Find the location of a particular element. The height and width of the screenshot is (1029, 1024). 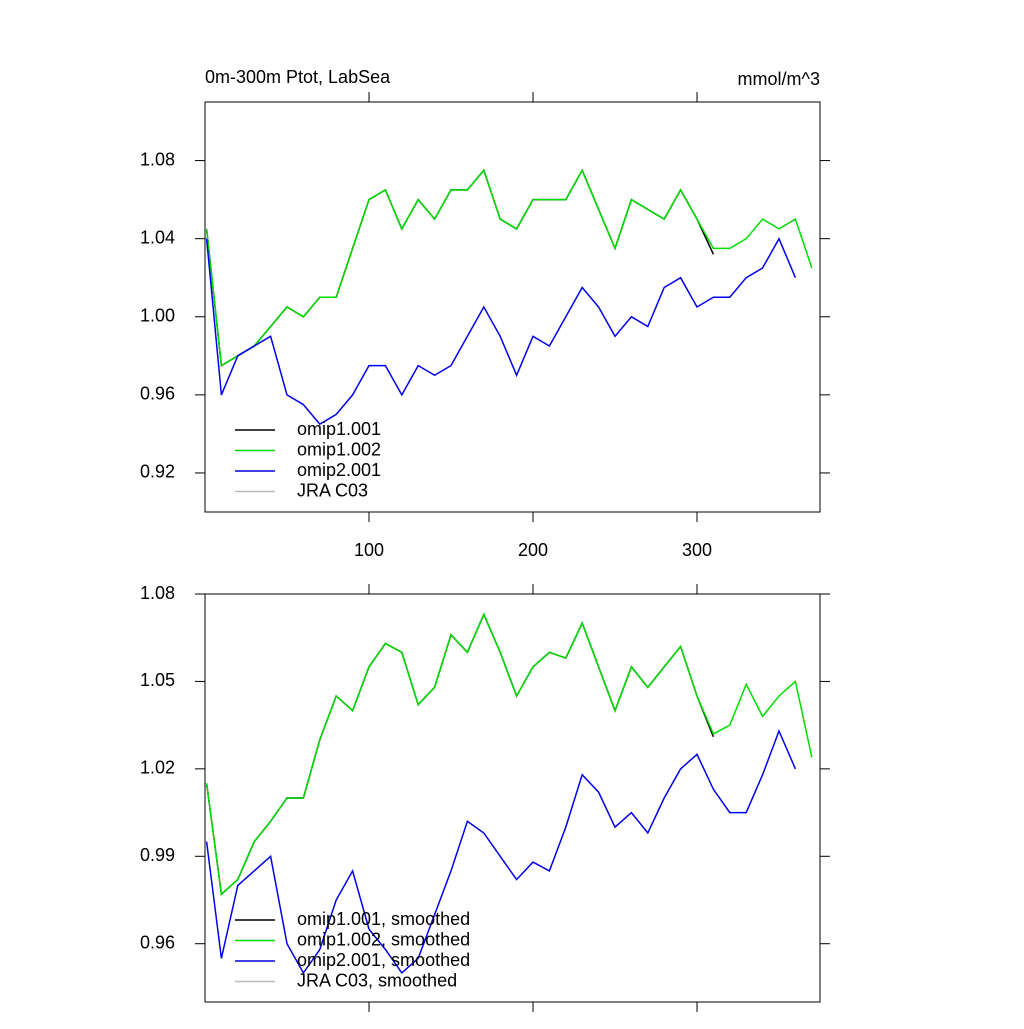

y-tick-label: 1.02 is located at coordinates (157, 768).